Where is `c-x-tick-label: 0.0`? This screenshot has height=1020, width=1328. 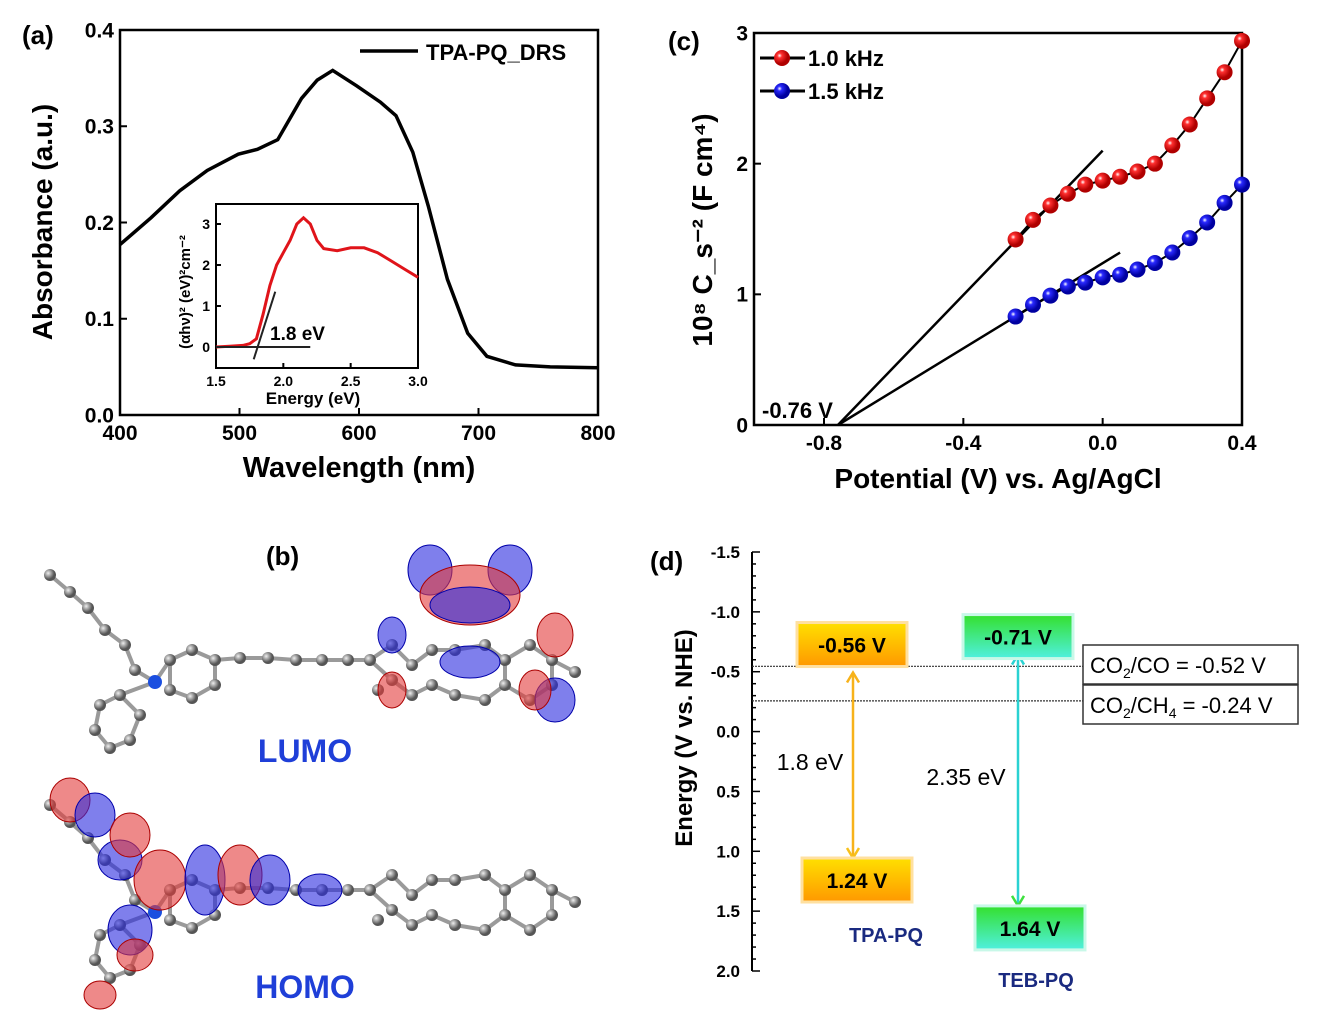 c-x-tick-label: 0.0 is located at coordinates (1102, 443).